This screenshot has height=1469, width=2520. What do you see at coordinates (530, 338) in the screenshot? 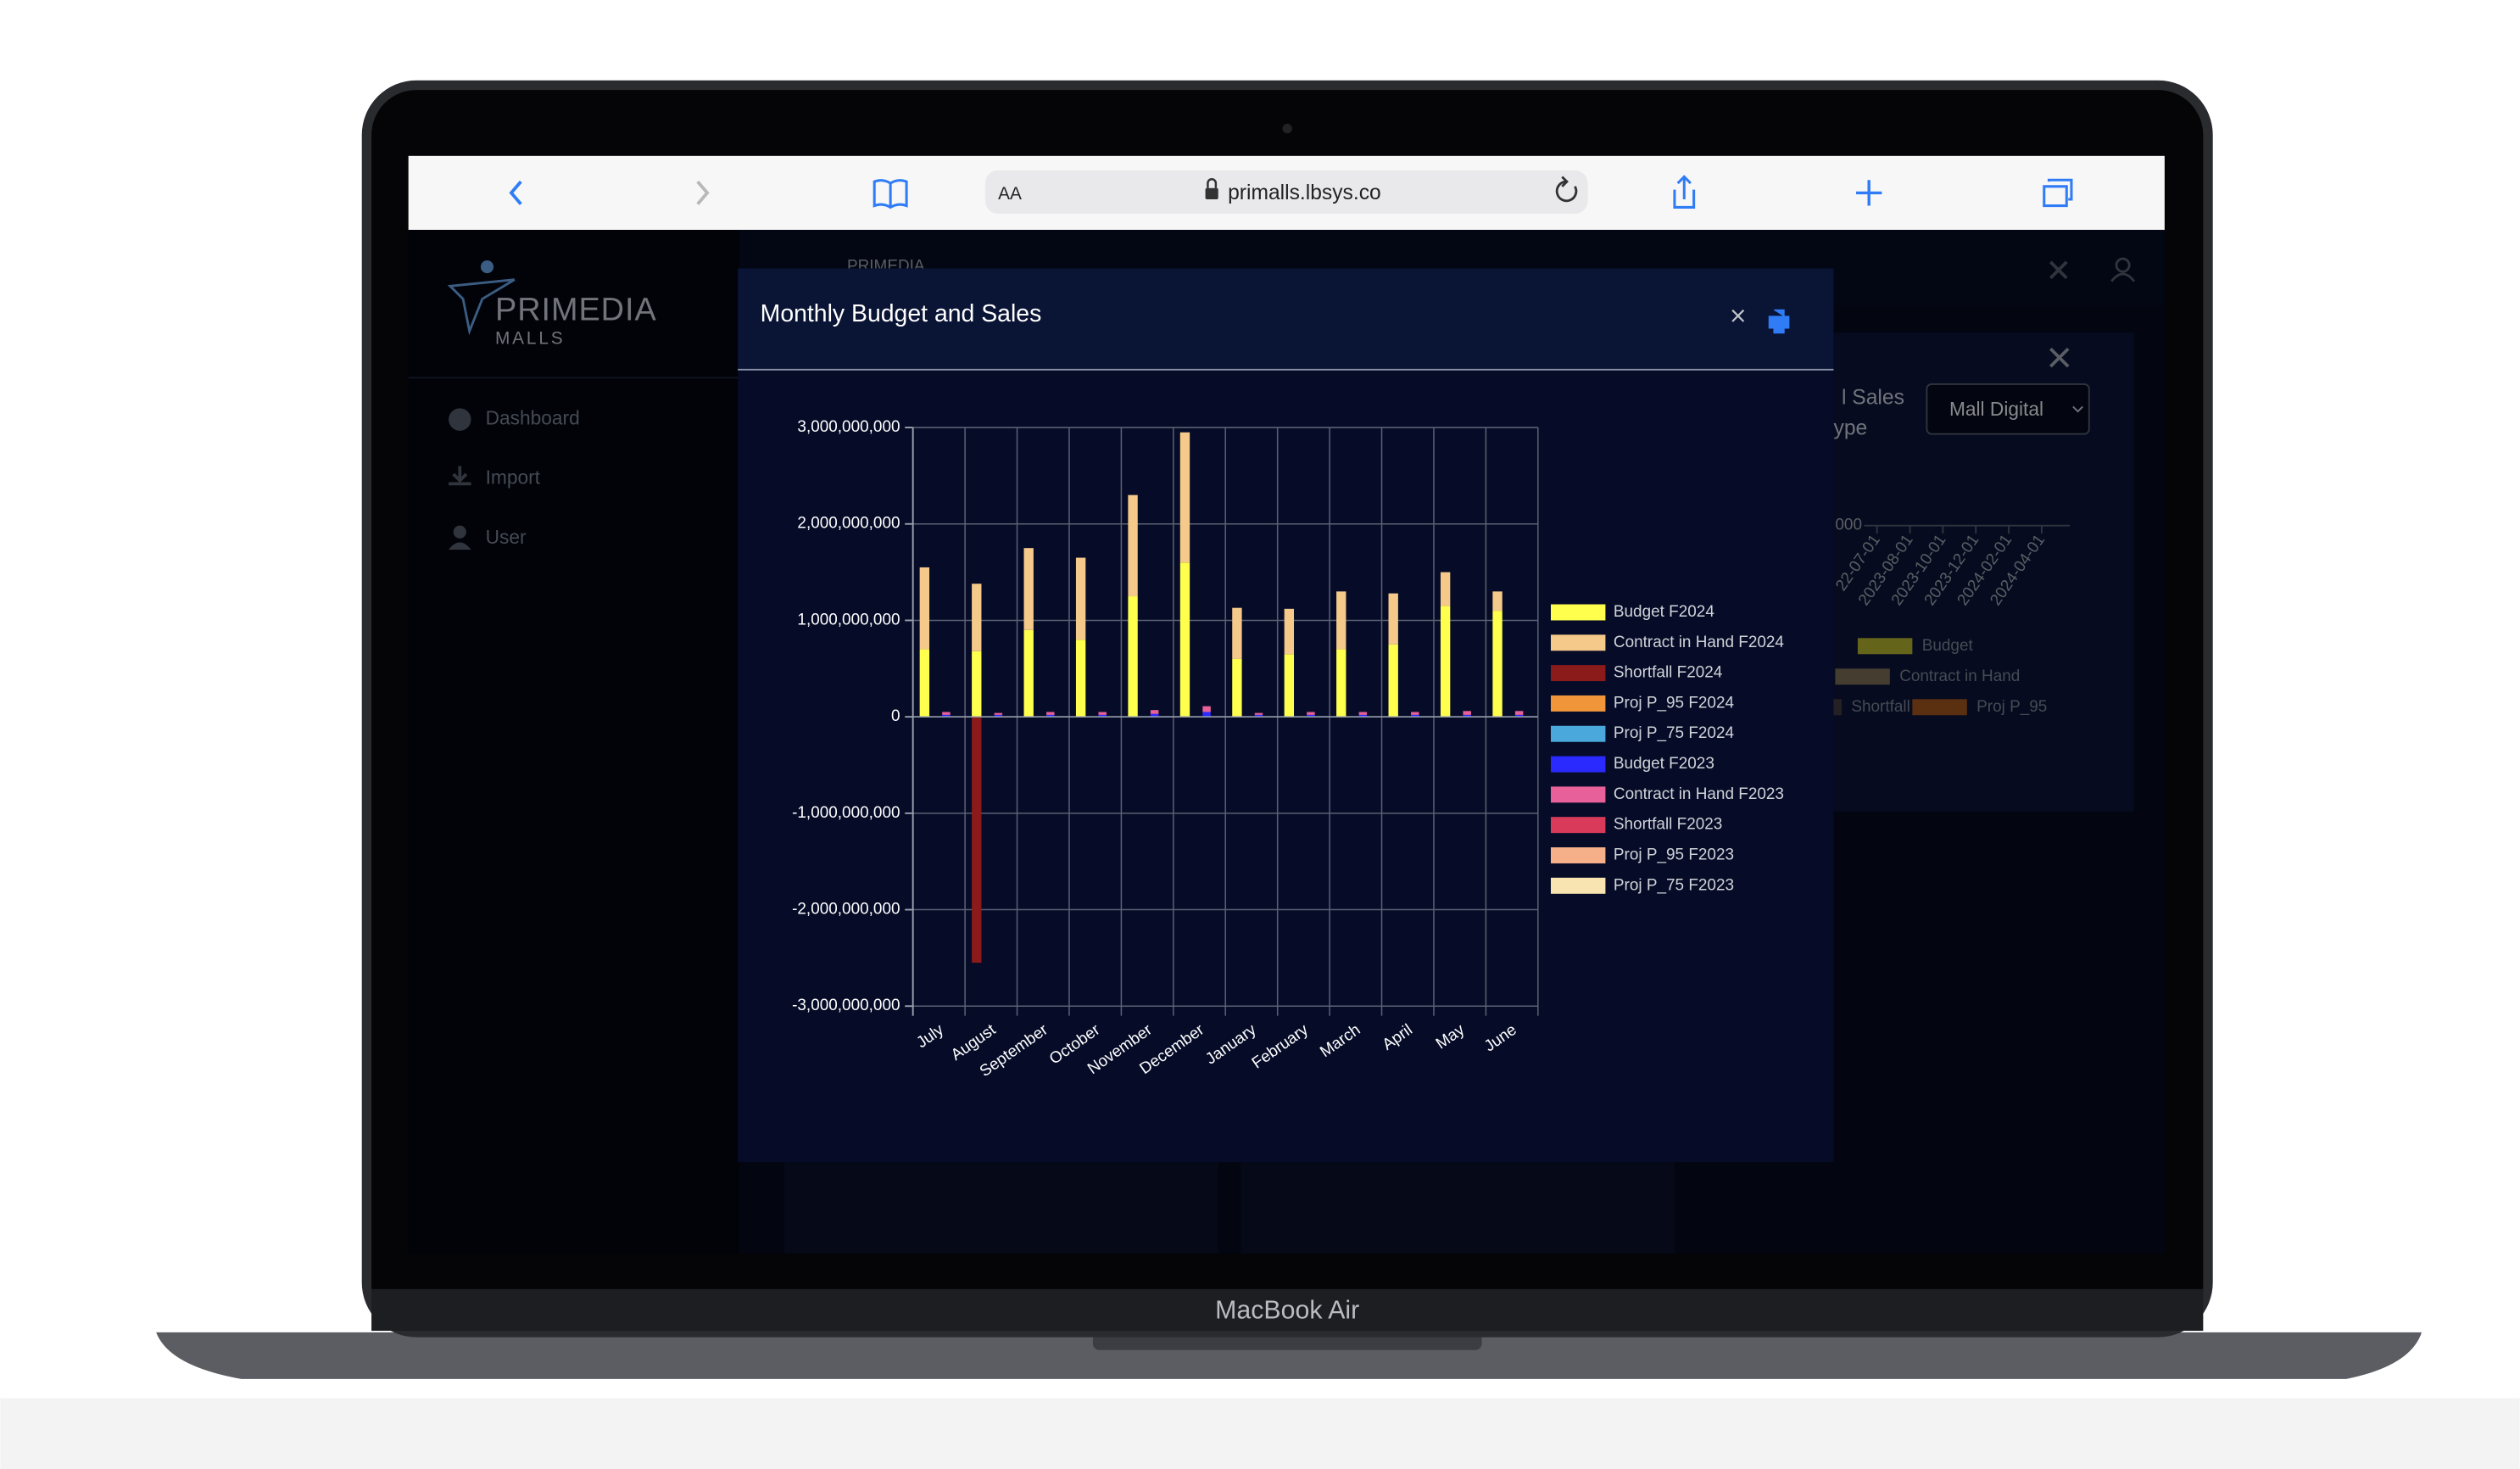
I see `logo-subtext: MALLS` at bounding box center [530, 338].